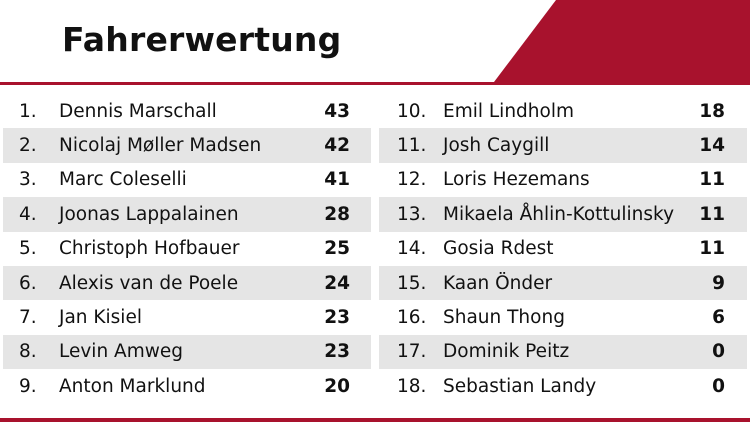 This screenshot has width=750, height=422. I want to click on driver-name: Josh Caygill, so click(496, 146).